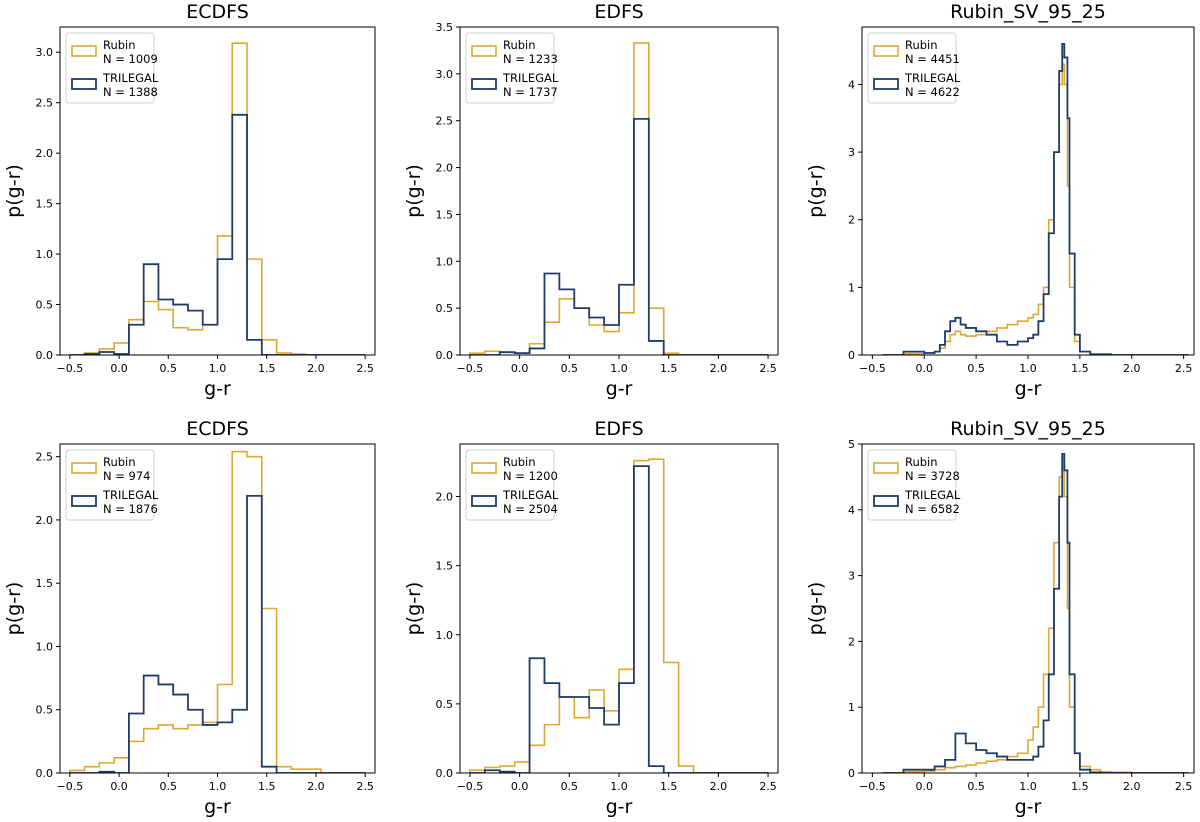 This screenshot has width=1200, height=822. Describe the element at coordinates (932, 92) in the screenshot. I see `legend-entry-count: N = 4622` at that location.